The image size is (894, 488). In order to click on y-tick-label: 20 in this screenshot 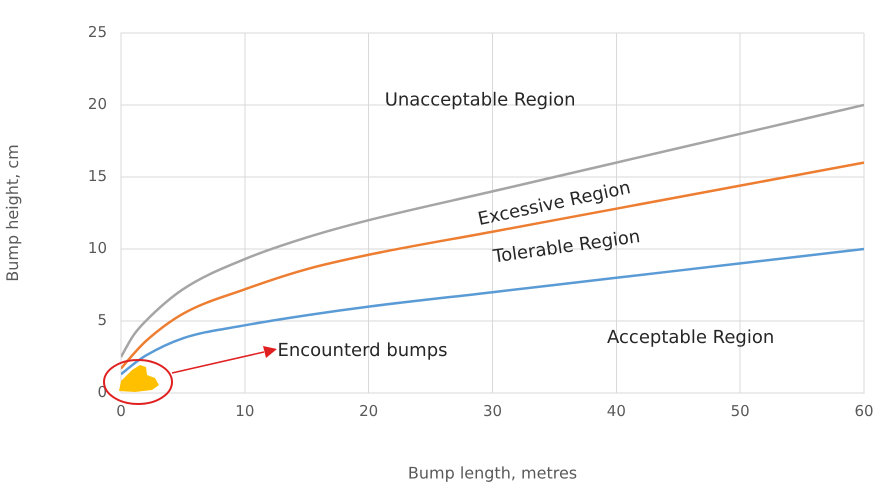, I will do `click(97, 103)`.